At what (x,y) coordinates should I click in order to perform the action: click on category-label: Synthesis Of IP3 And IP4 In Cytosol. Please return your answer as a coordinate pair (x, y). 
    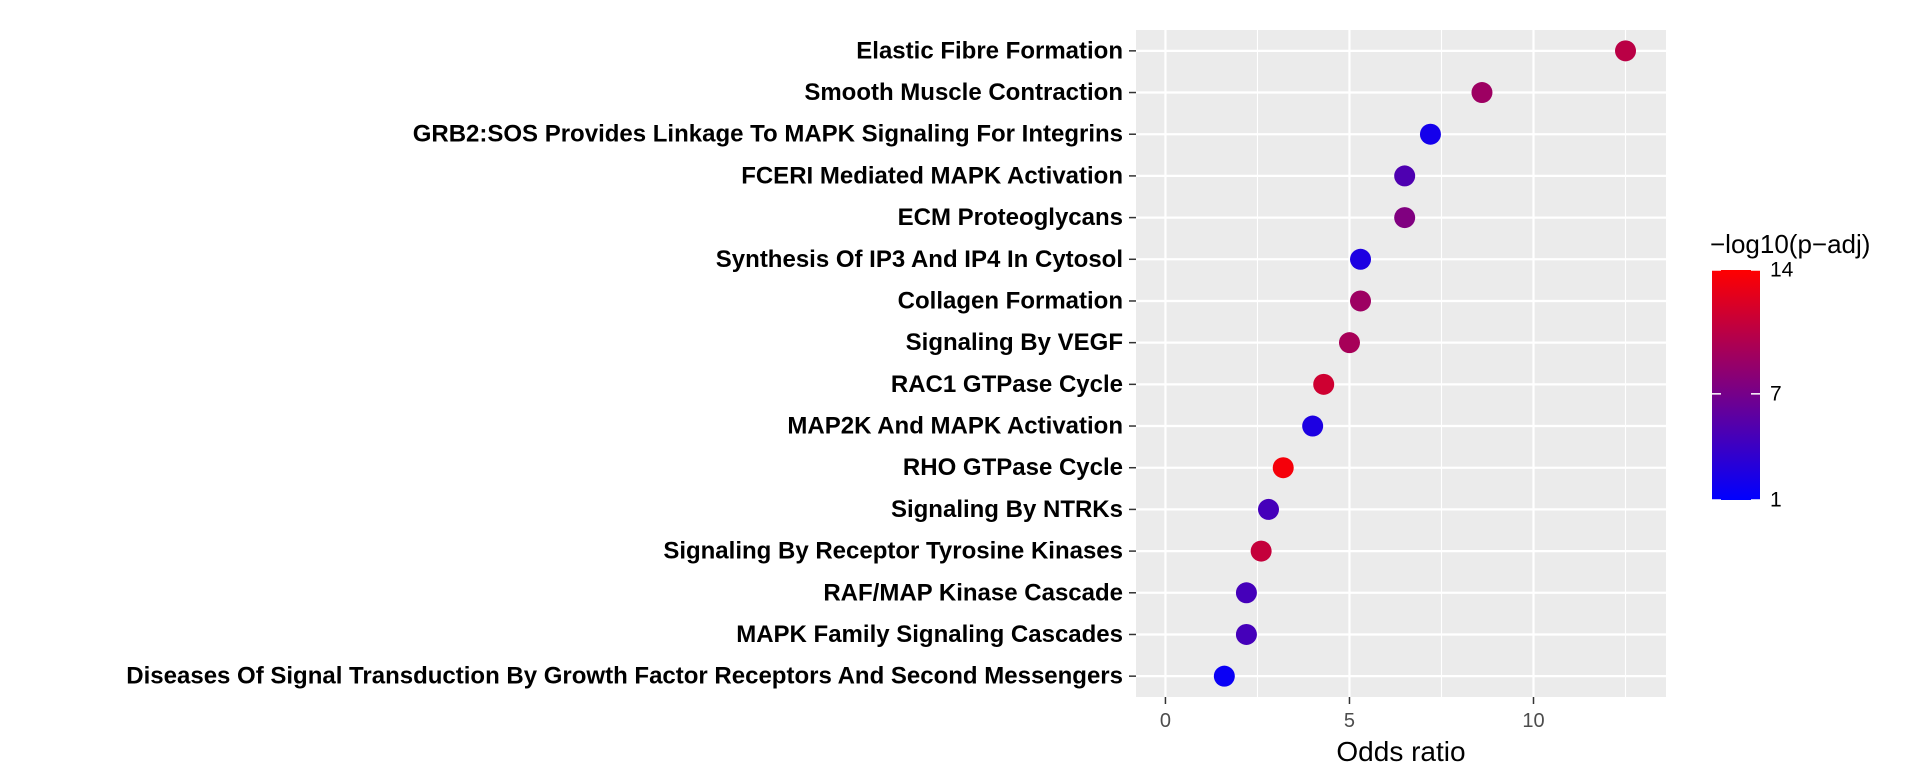
    Looking at the image, I should click on (919, 259).